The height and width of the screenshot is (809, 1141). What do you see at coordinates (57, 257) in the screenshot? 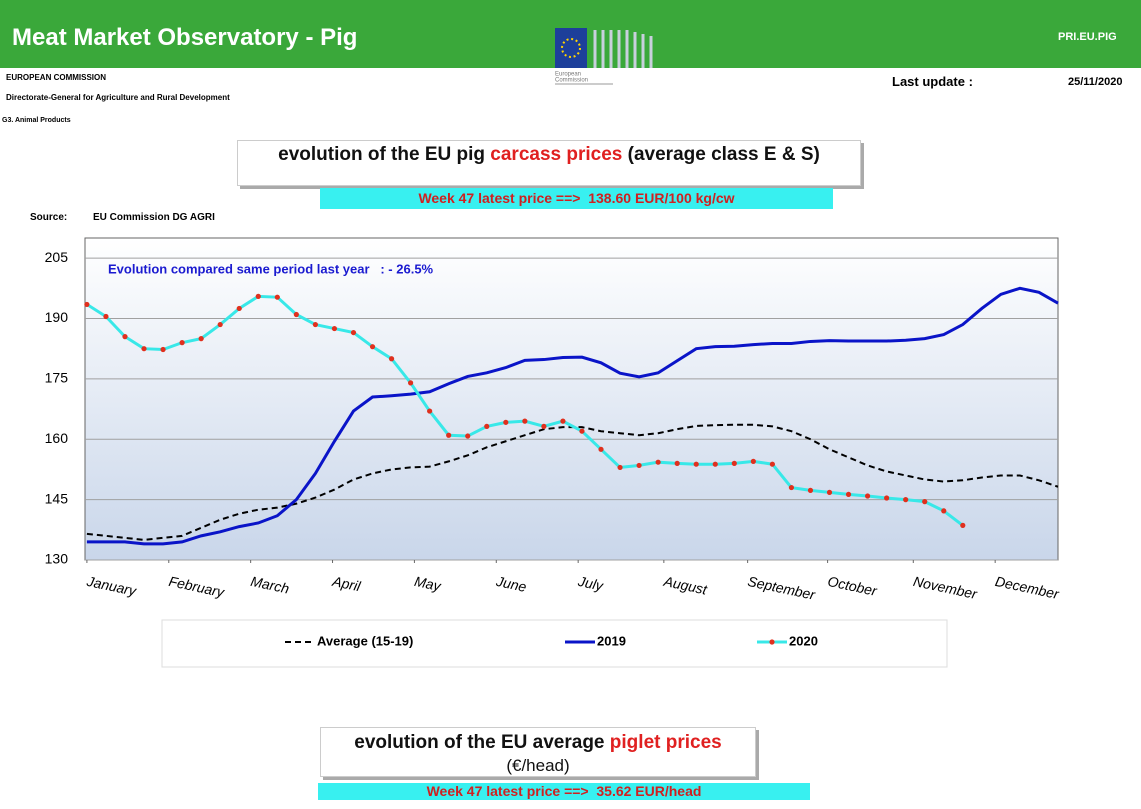
I see `y-tick-label: 205` at bounding box center [57, 257].